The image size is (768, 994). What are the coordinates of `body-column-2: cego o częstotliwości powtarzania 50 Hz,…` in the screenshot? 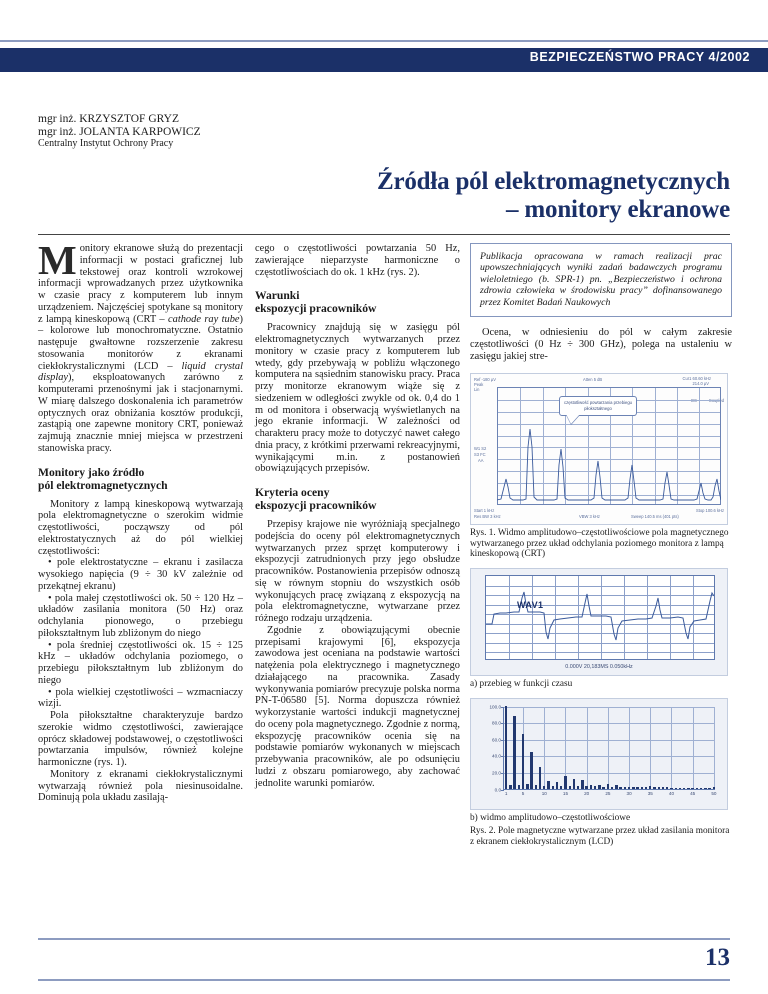 It's located at (357, 516).